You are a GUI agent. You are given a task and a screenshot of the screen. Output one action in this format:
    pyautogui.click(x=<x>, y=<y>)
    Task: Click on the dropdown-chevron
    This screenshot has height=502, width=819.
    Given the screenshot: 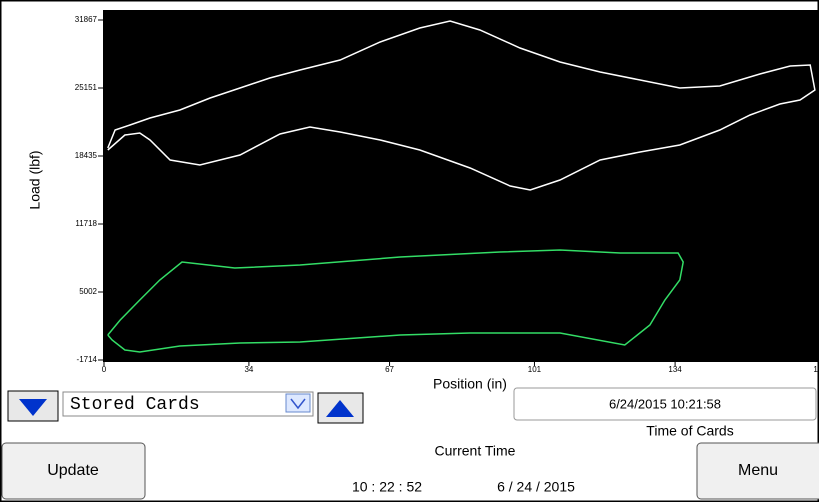 What is the action you would take?
    pyautogui.click(x=298, y=404)
    